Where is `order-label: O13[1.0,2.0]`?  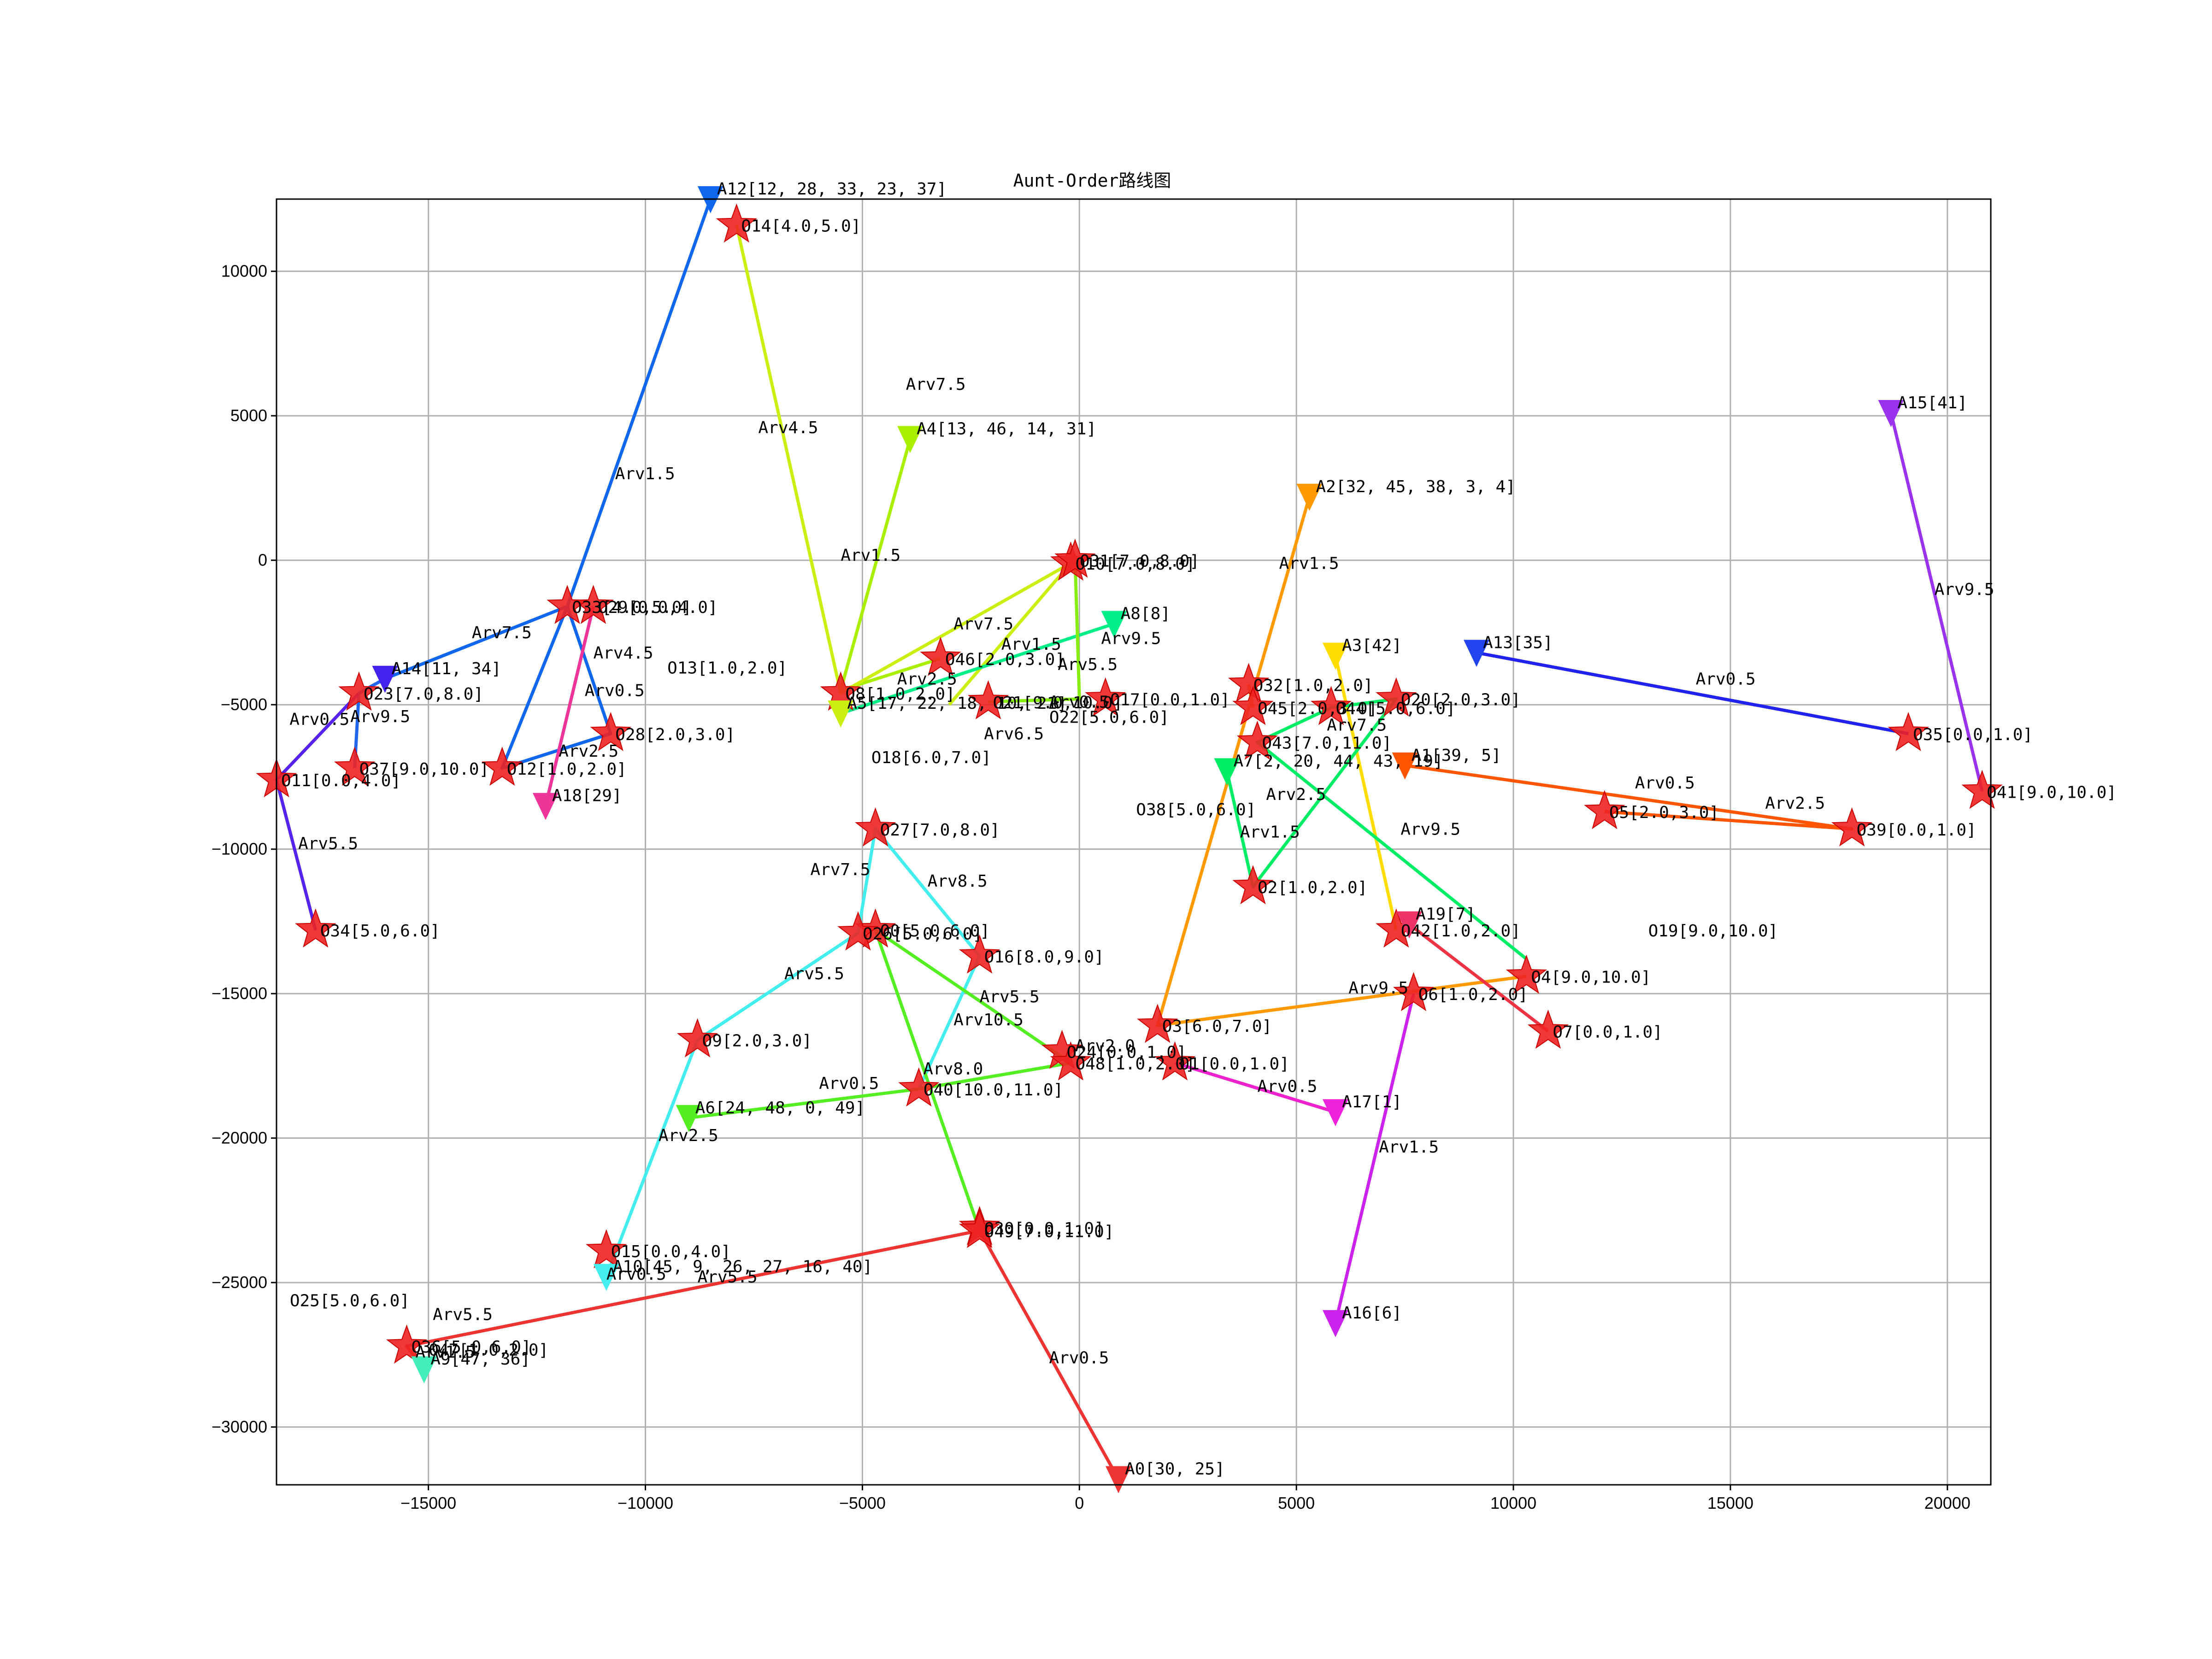 order-label: O13[1.0,2.0] is located at coordinates (727, 668).